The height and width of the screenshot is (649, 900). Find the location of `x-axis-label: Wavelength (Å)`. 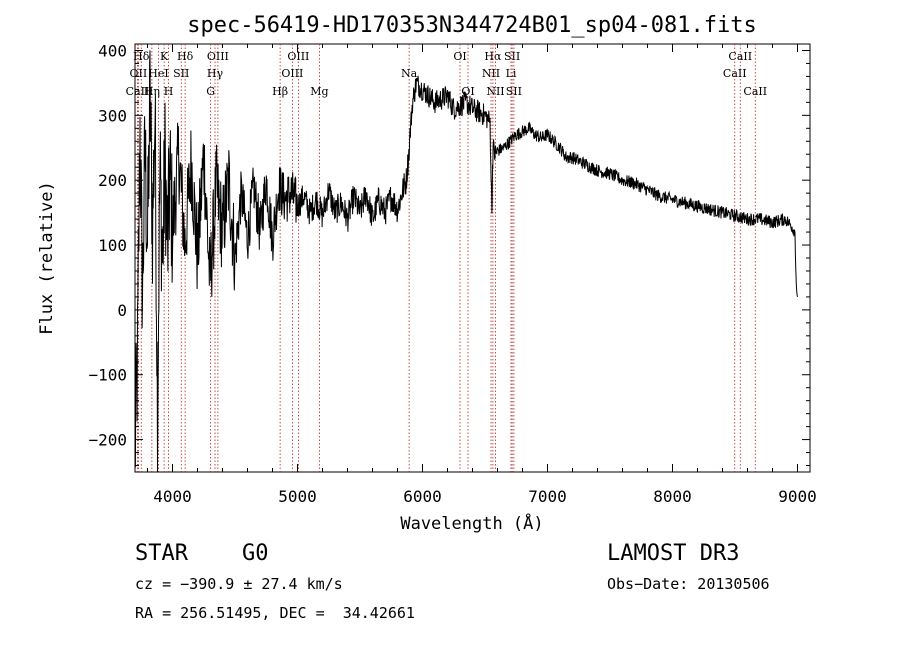

x-axis-label: Wavelength (Å) is located at coordinates (471, 523).